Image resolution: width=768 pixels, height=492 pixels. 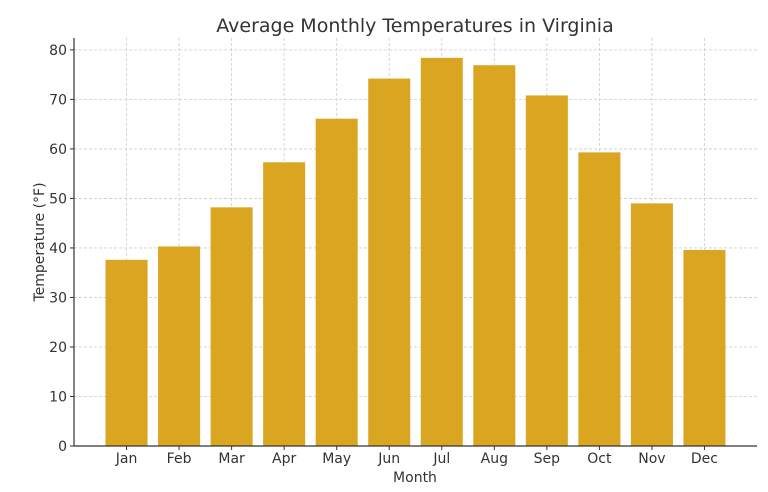 What do you see at coordinates (231, 459) in the screenshot?
I see `x-tick-label: Mar` at bounding box center [231, 459].